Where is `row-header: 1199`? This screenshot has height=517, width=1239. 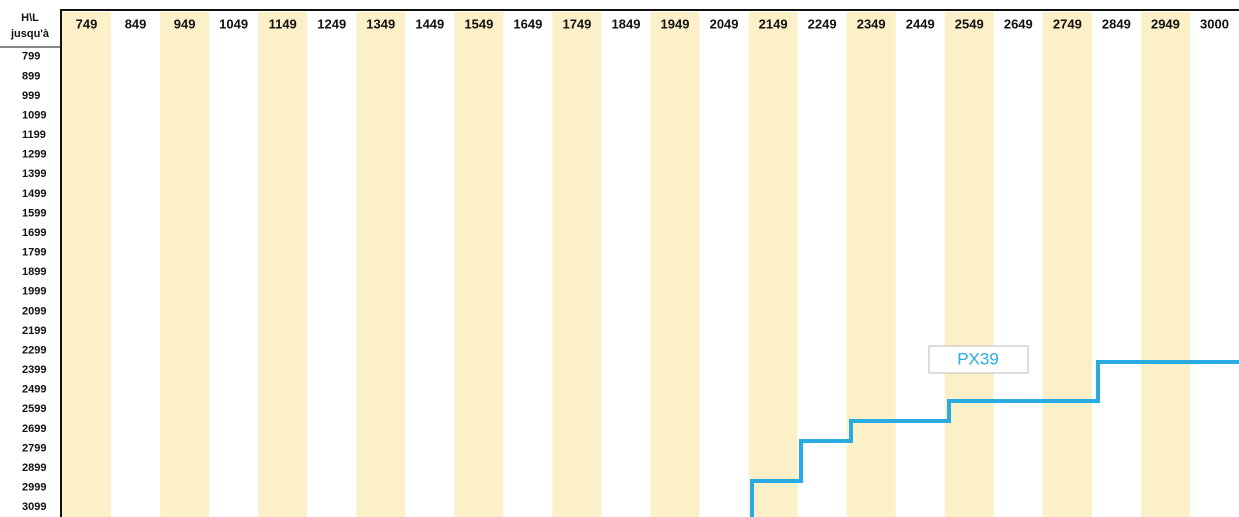
row-header: 1199 is located at coordinates (34, 135).